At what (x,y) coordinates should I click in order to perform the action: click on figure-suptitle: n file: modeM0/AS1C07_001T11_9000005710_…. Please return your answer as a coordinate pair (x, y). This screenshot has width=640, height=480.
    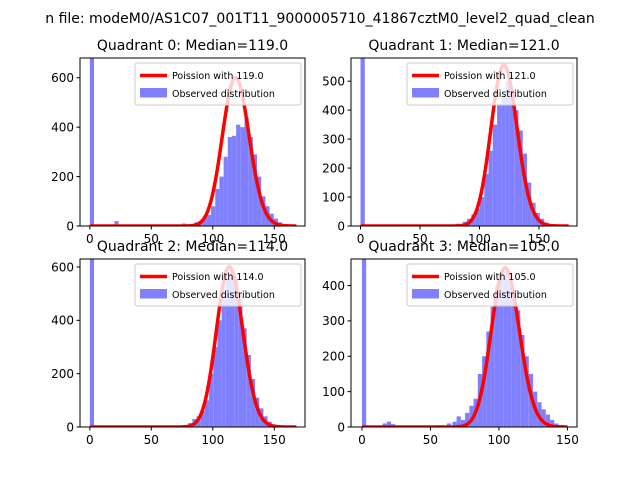
    Looking at the image, I should click on (319, 19).